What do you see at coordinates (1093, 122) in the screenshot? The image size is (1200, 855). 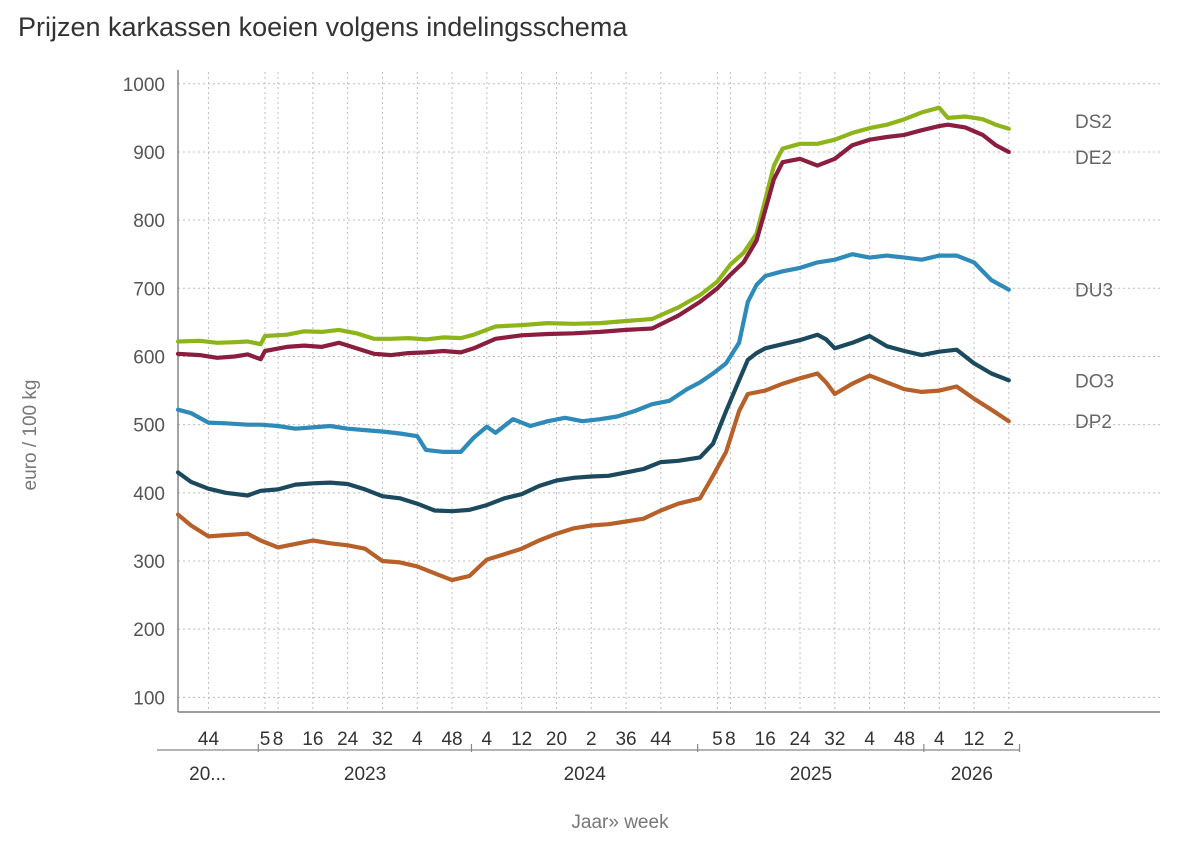 I see `series-label-ds2: DS2` at bounding box center [1093, 122].